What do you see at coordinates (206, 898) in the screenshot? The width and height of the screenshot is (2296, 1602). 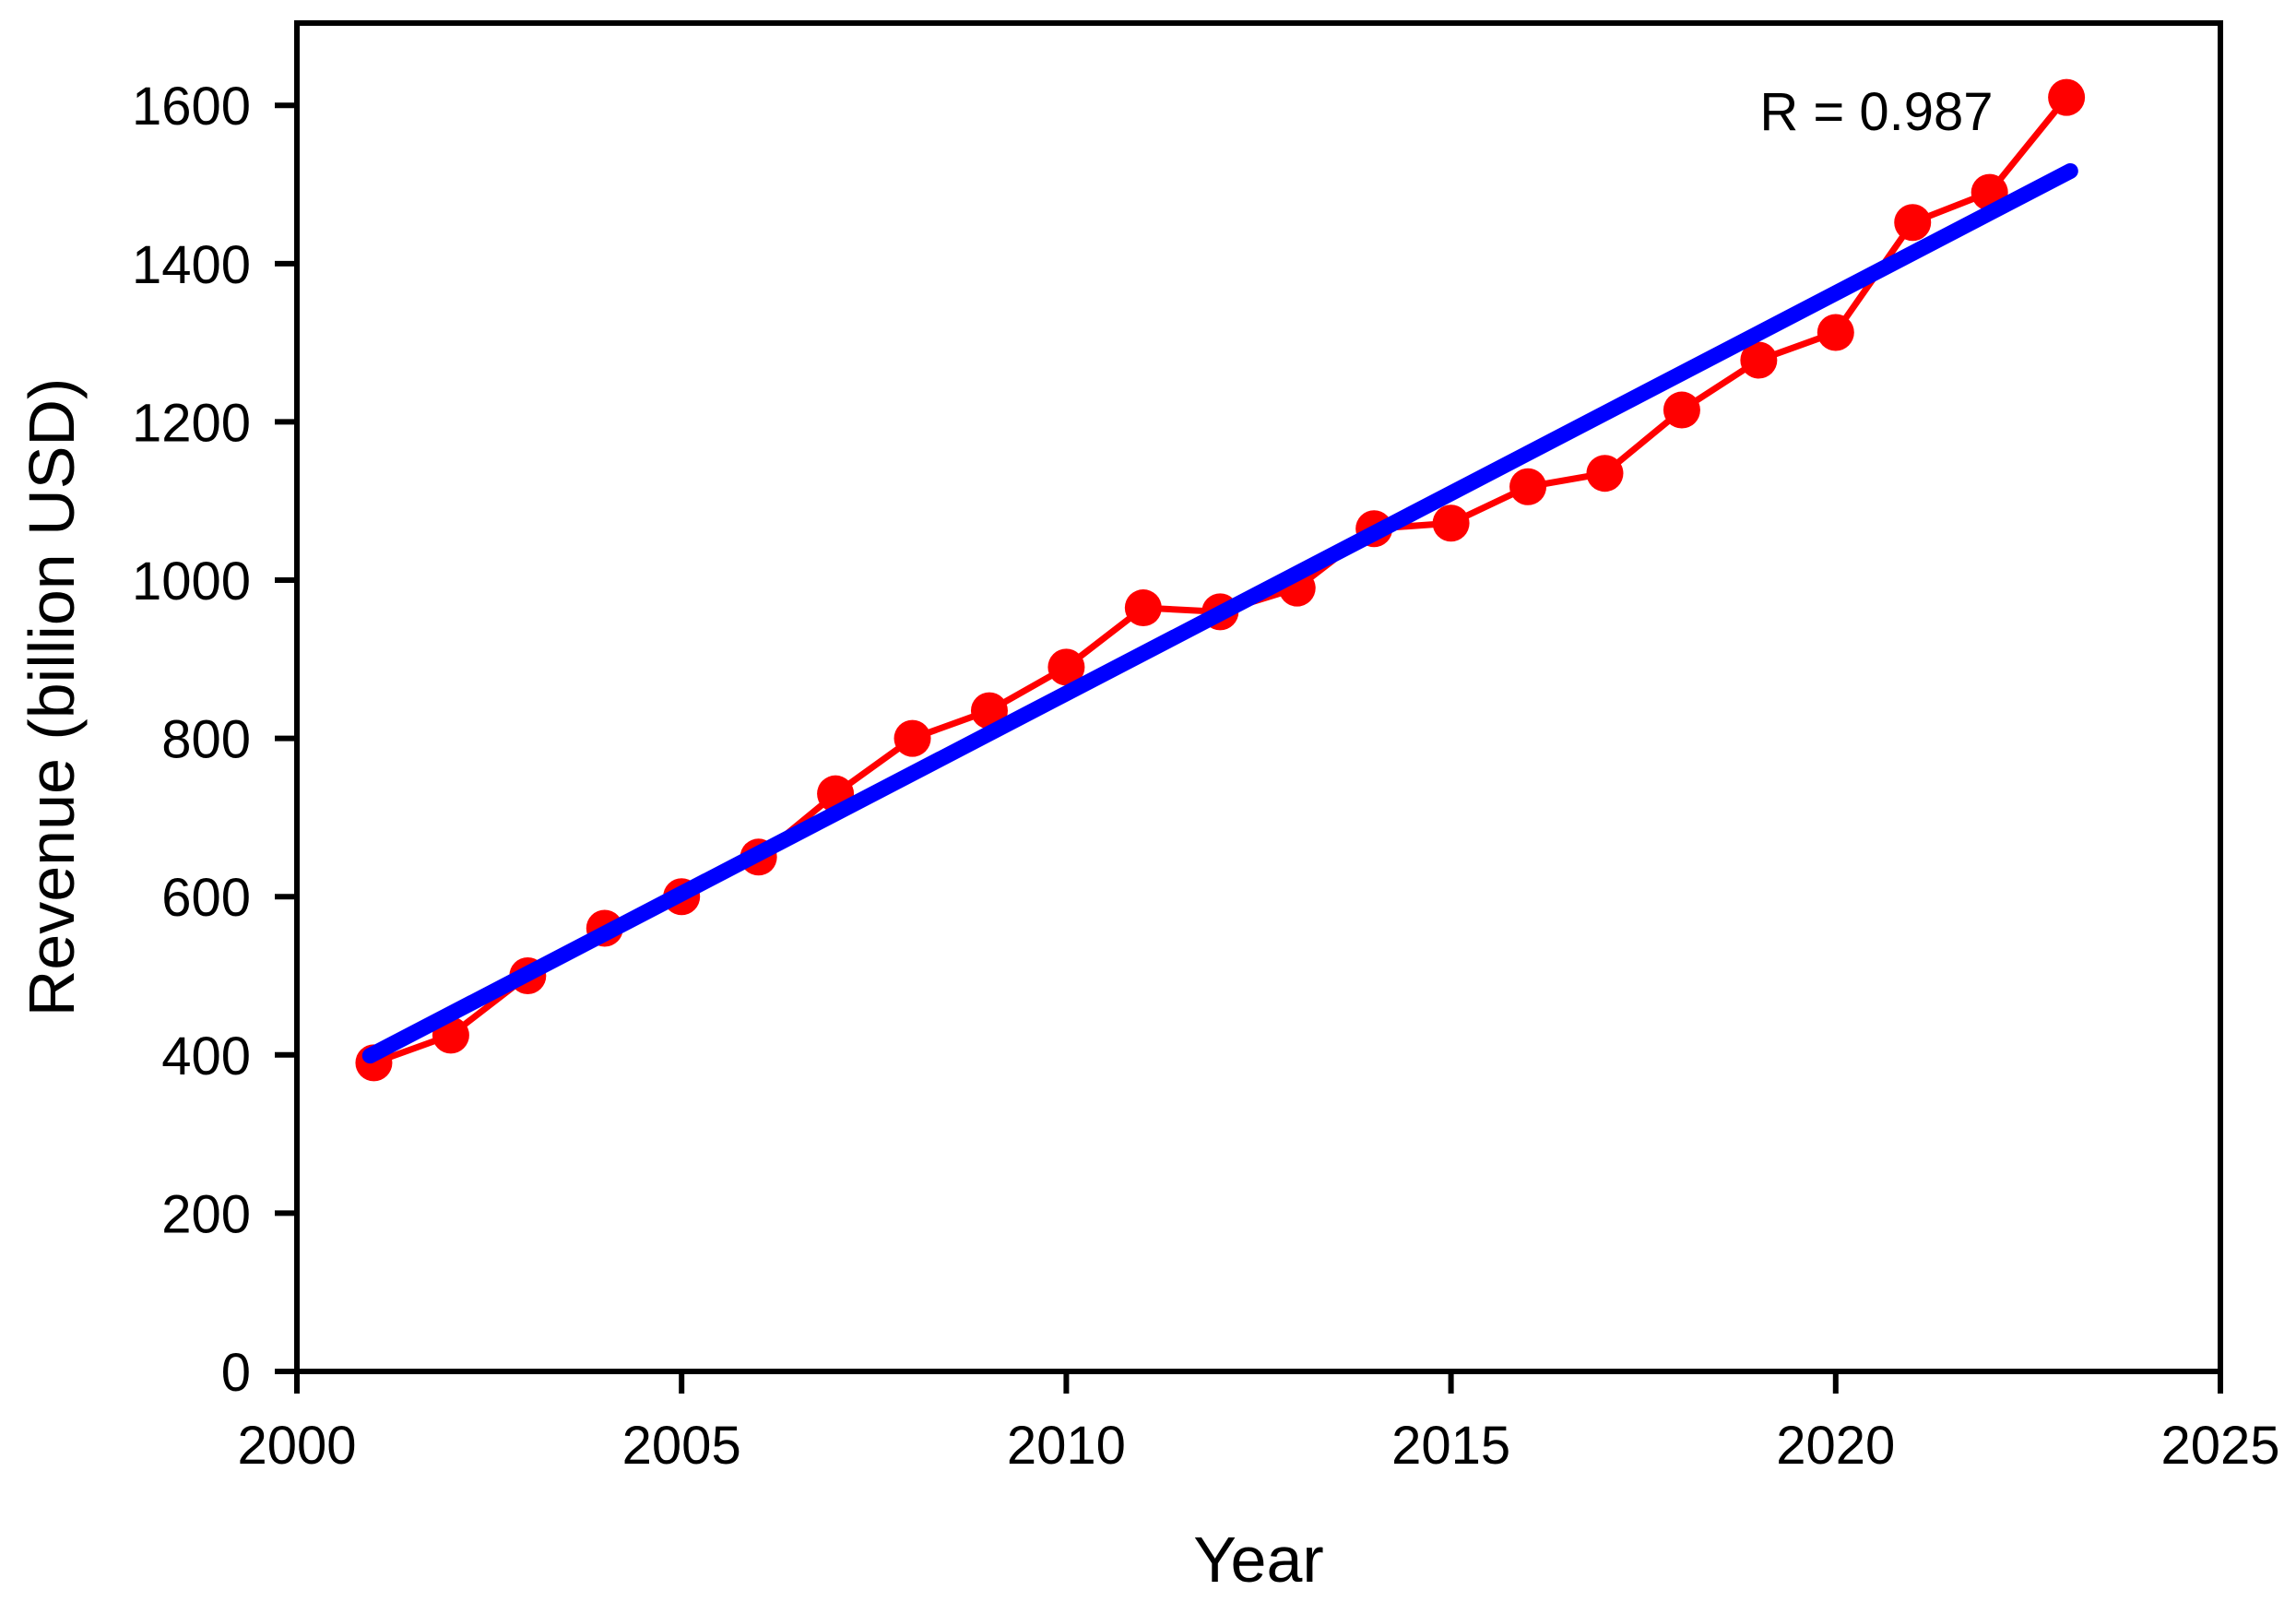 I see `y-tick-label: 600` at bounding box center [206, 898].